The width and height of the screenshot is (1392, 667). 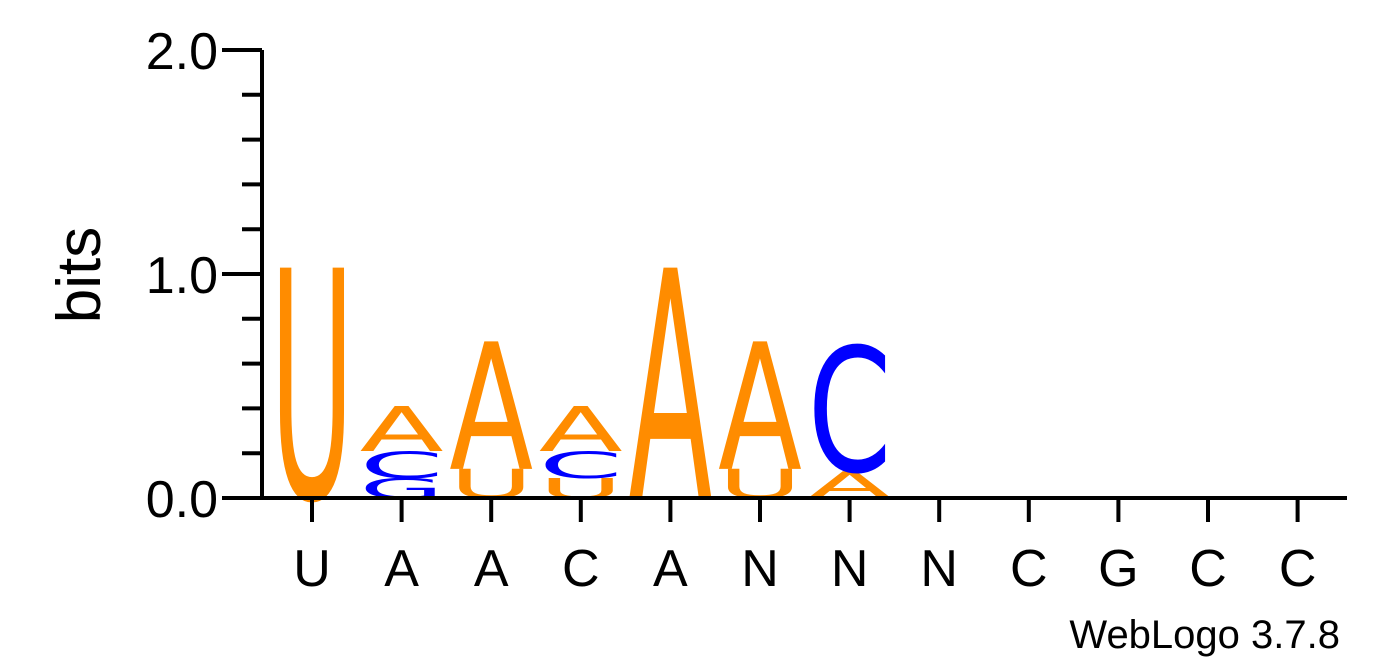 I want to click on y-axis-label: bits, so click(x=79, y=275).